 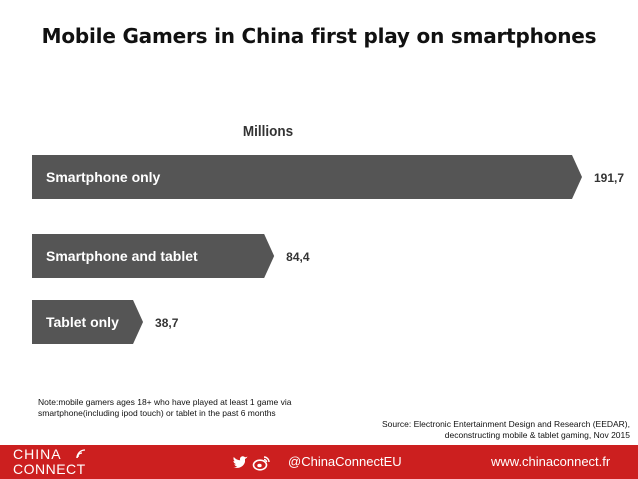 I want to click on category-label-2: Tablet only, so click(x=82, y=322).